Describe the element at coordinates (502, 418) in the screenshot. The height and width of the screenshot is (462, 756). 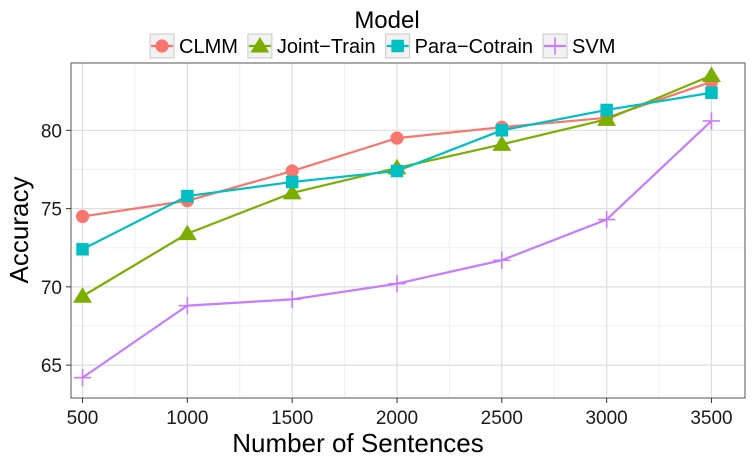
I see `x-tick-label: 2500` at that location.